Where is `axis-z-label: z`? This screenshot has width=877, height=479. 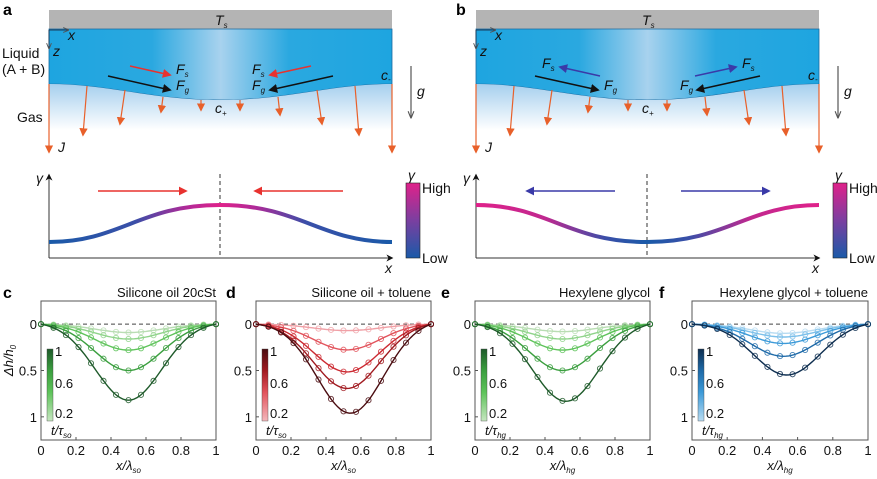
axis-z-label: z is located at coordinates (56, 51).